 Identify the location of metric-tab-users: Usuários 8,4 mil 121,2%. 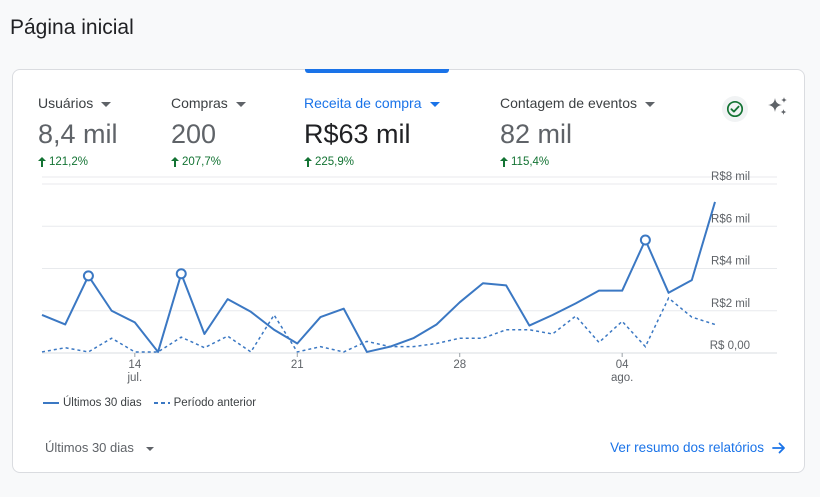
(78, 131).